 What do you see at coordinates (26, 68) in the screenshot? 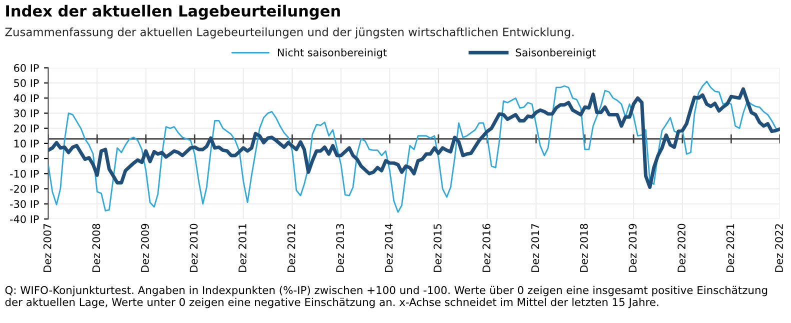
I see `y-tick-label: 60 IP` at bounding box center [26, 68].